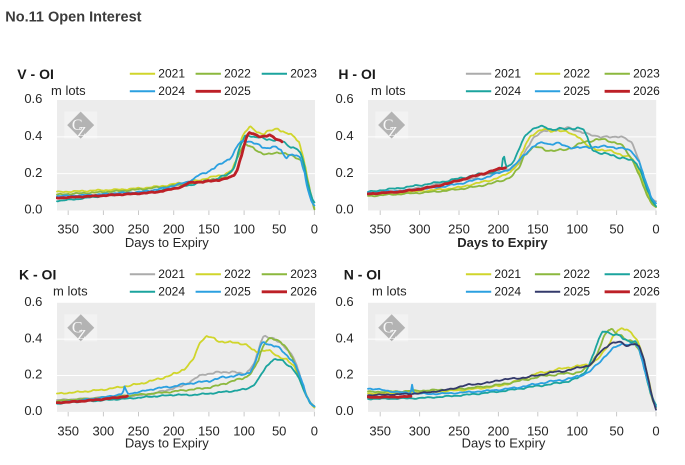 The image size is (685, 465). Describe the element at coordinates (35, 74) in the screenshot. I see `svg-text: V - OI` at that location.